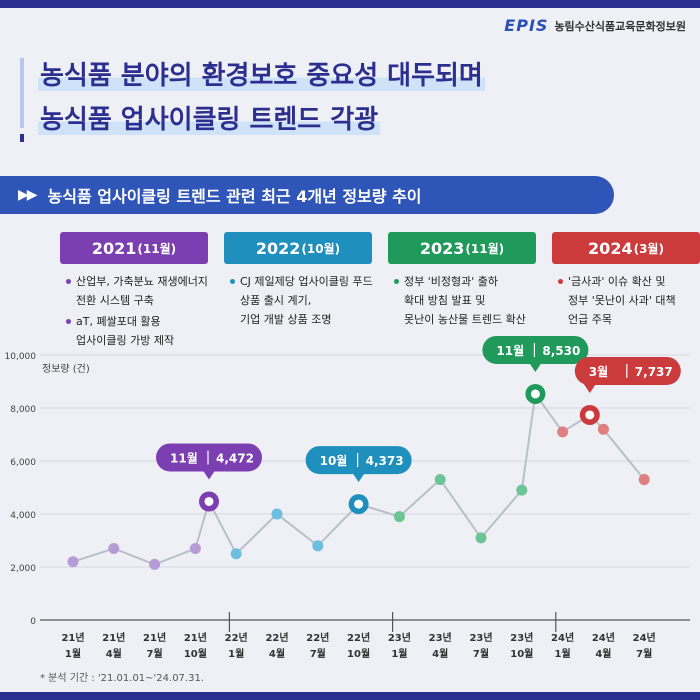 Image resolution: width=700 pixels, height=700 pixels. What do you see at coordinates (66, 369) in the screenshot?
I see `y-axis-label: 정보량 (건)` at bounding box center [66, 369].